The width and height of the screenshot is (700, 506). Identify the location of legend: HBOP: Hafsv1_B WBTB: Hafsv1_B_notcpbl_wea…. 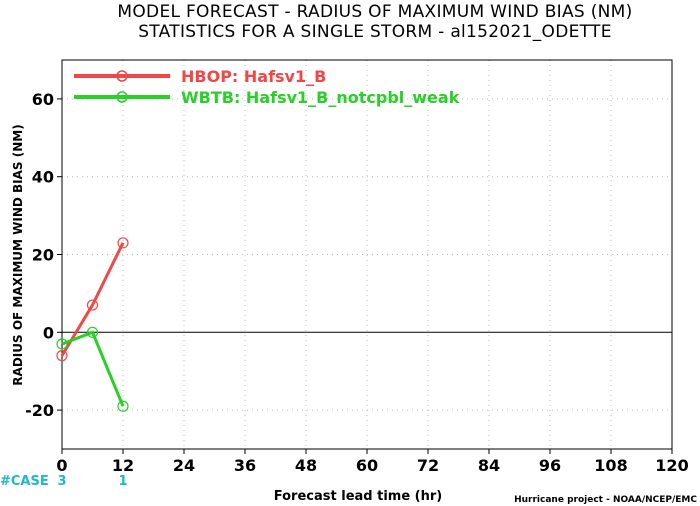
(267, 87).